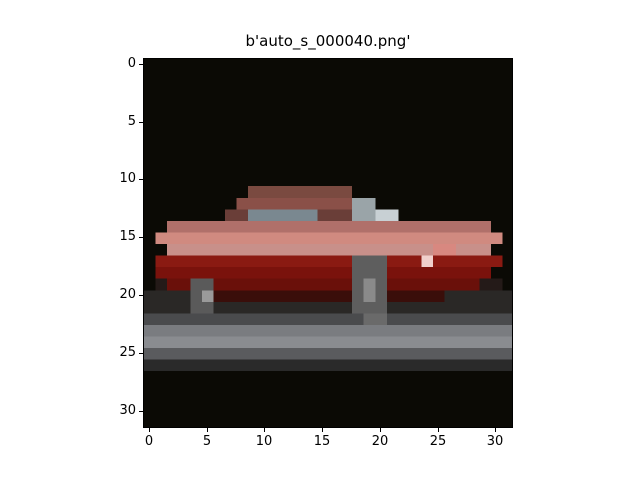  What do you see at coordinates (127, 178) in the screenshot?
I see `y-tick-label: 10` at bounding box center [127, 178].